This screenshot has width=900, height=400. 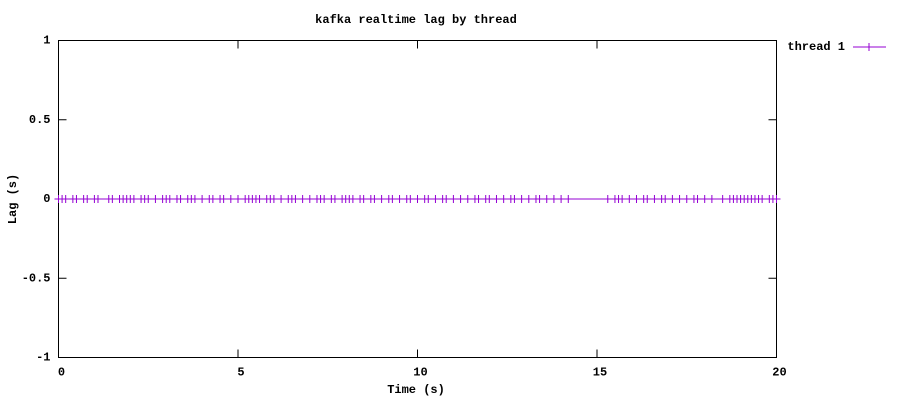 What do you see at coordinates (420, 373) in the screenshot?
I see `x-tick-label: 10` at bounding box center [420, 373].